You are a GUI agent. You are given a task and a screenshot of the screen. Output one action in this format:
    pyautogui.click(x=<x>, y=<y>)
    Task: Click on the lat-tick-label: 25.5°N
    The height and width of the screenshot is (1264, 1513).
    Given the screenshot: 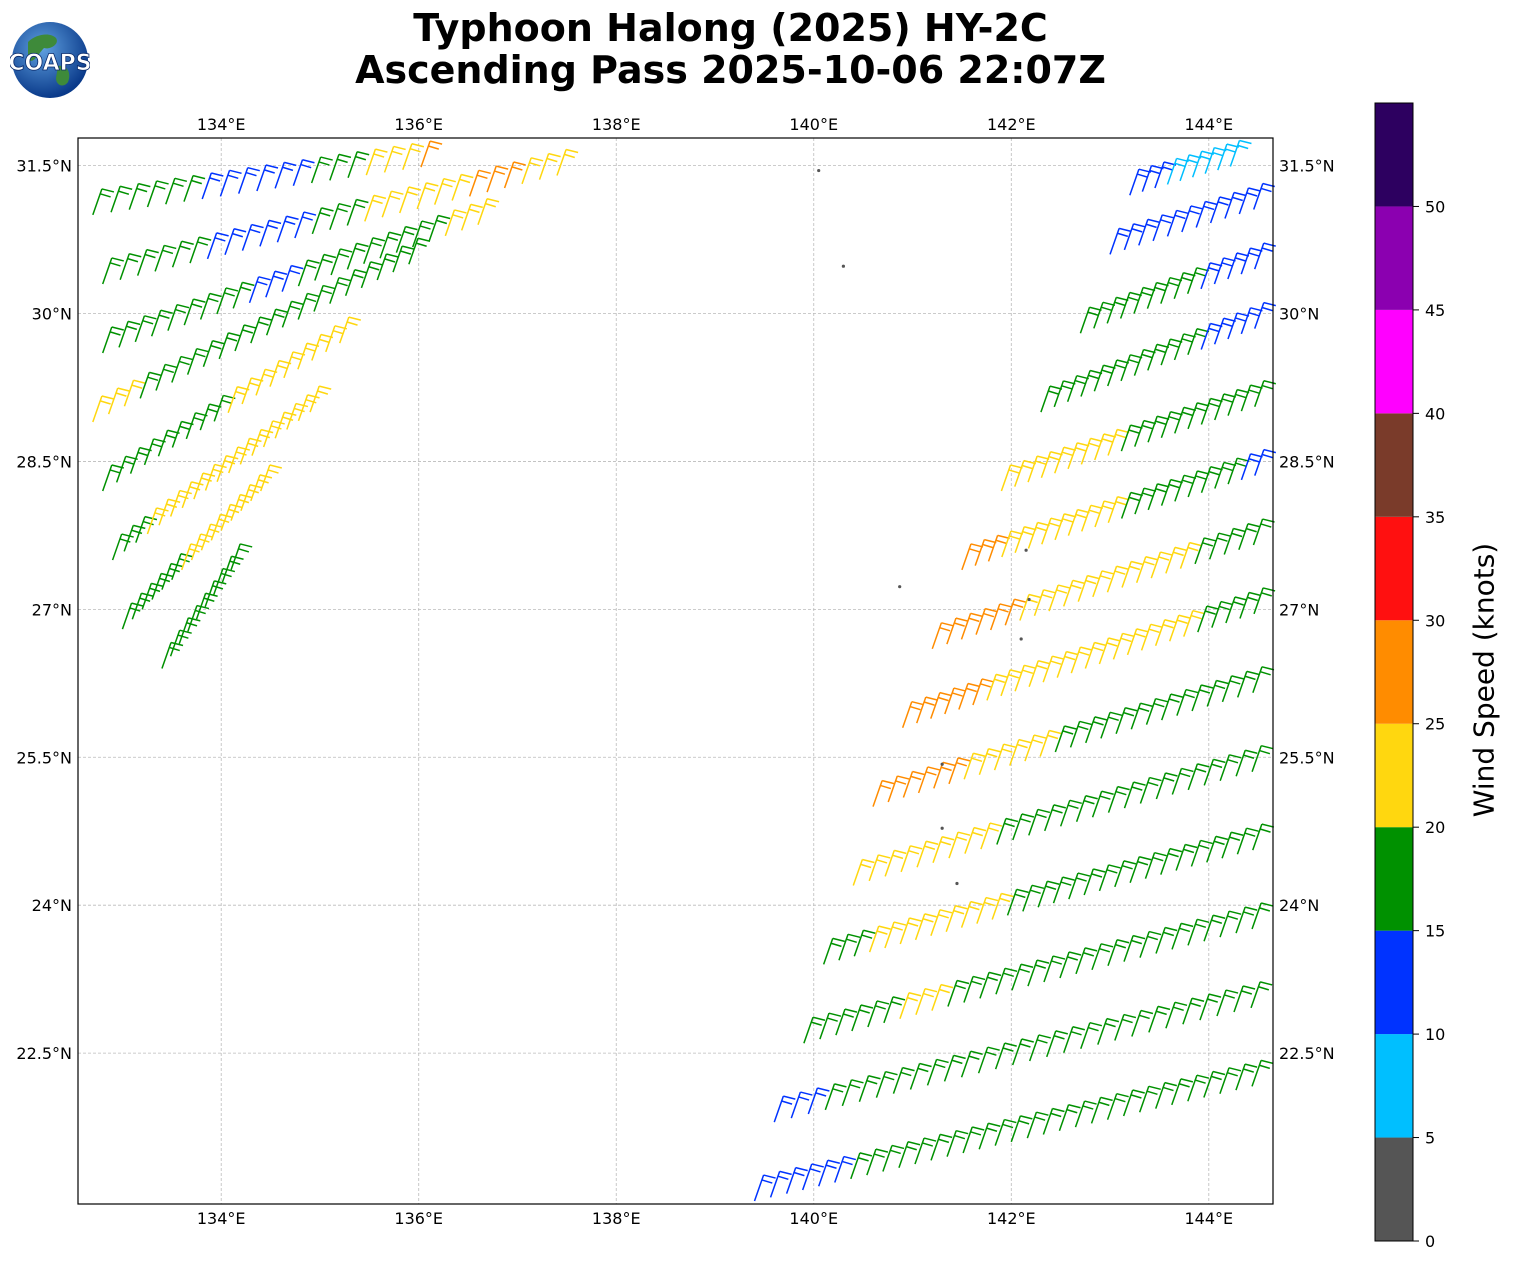 What is the action you would take?
    pyautogui.click(x=1307, y=757)
    